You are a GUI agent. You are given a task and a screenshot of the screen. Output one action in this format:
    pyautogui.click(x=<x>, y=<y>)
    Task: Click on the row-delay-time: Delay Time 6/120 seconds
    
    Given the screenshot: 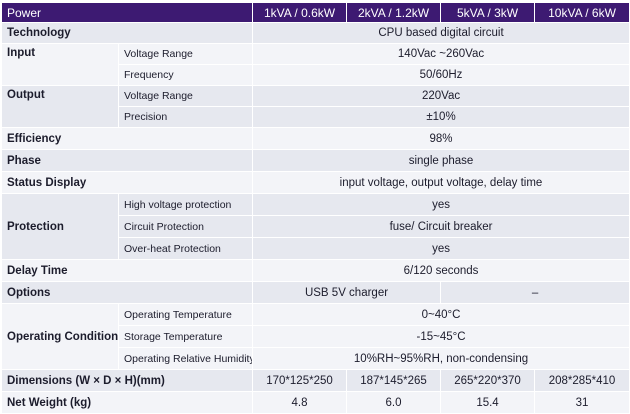 What is the action you would take?
    pyautogui.click(x=315, y=270)
    